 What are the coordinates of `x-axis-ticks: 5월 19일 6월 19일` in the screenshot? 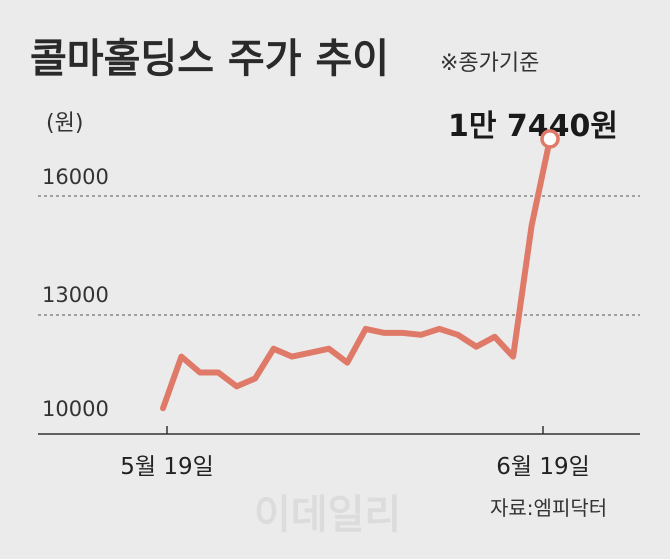 It's located at (355, 453).